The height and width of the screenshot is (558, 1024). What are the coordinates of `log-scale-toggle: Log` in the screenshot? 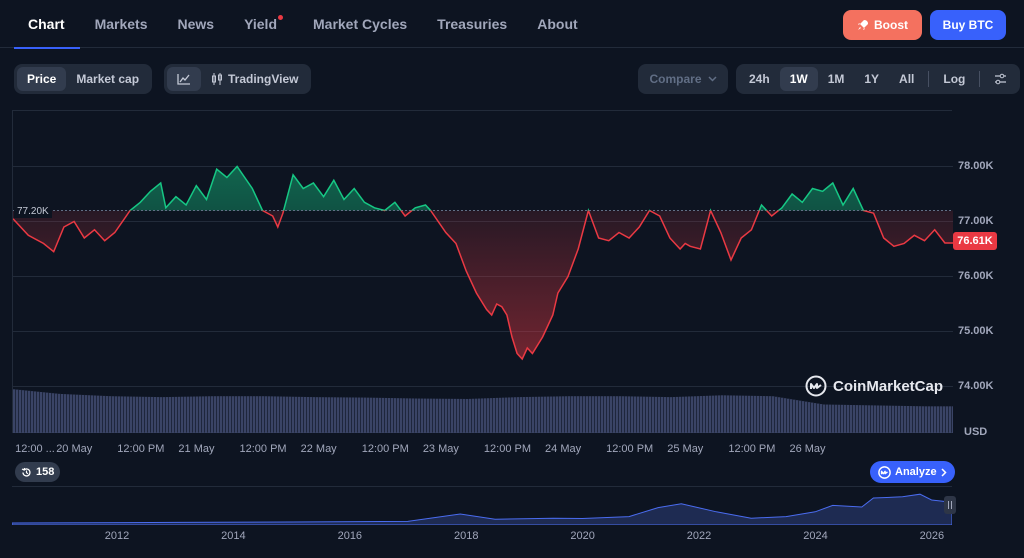 It's located at (954, 79).